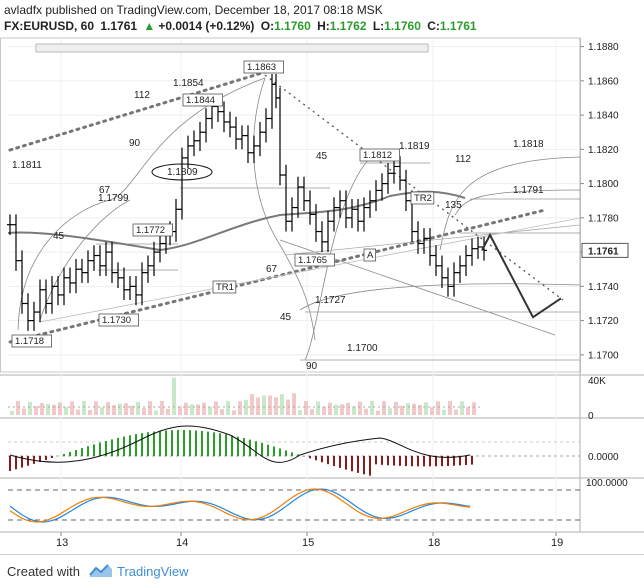 Image resolution: width=644 pixels, height=588 pixels. Describe the element at coordinates (206, 26) in the screenshot. I see `price-change: +0.0014 (+0.12%)` at that location.